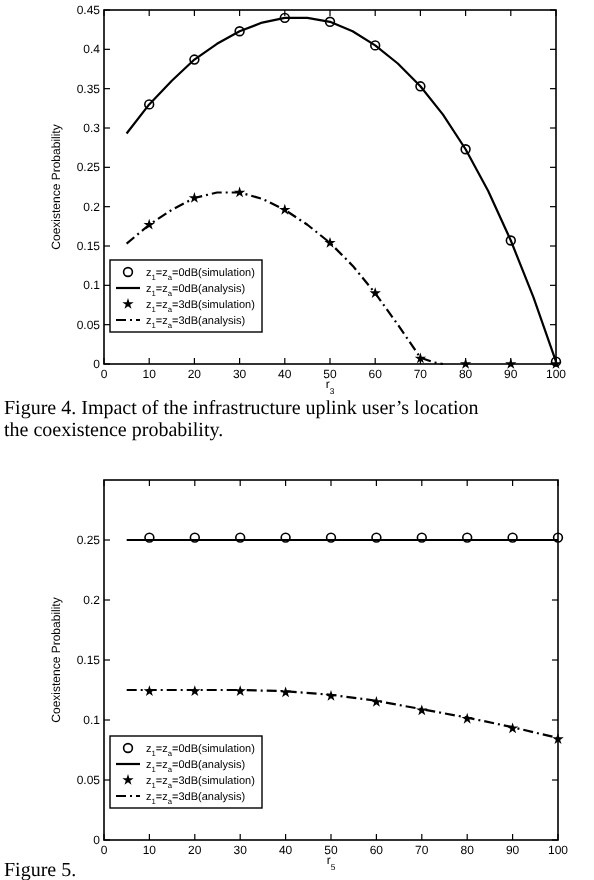 The width and height of the screenshot is (594, 880). What do you see at coordinates (241, 409) in the screenshot?
I see `caption: Figure 4. Impact of the infrastructure uplink user’s location` at bounding box center [241, 409].